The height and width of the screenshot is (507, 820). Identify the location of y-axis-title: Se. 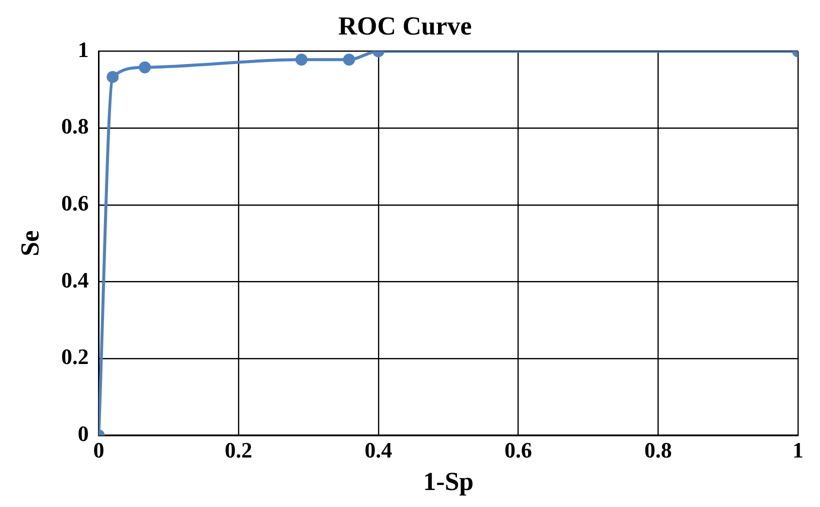
(29, 243).